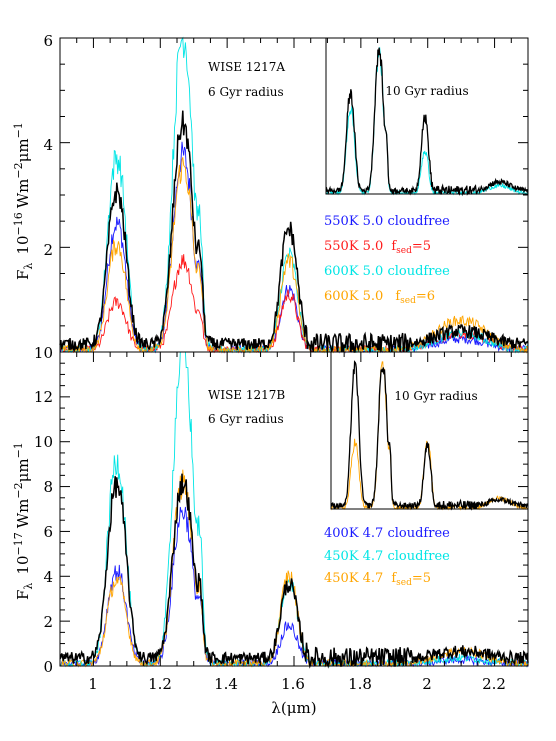  I want to click on top-inset-border, so click(426, 116).